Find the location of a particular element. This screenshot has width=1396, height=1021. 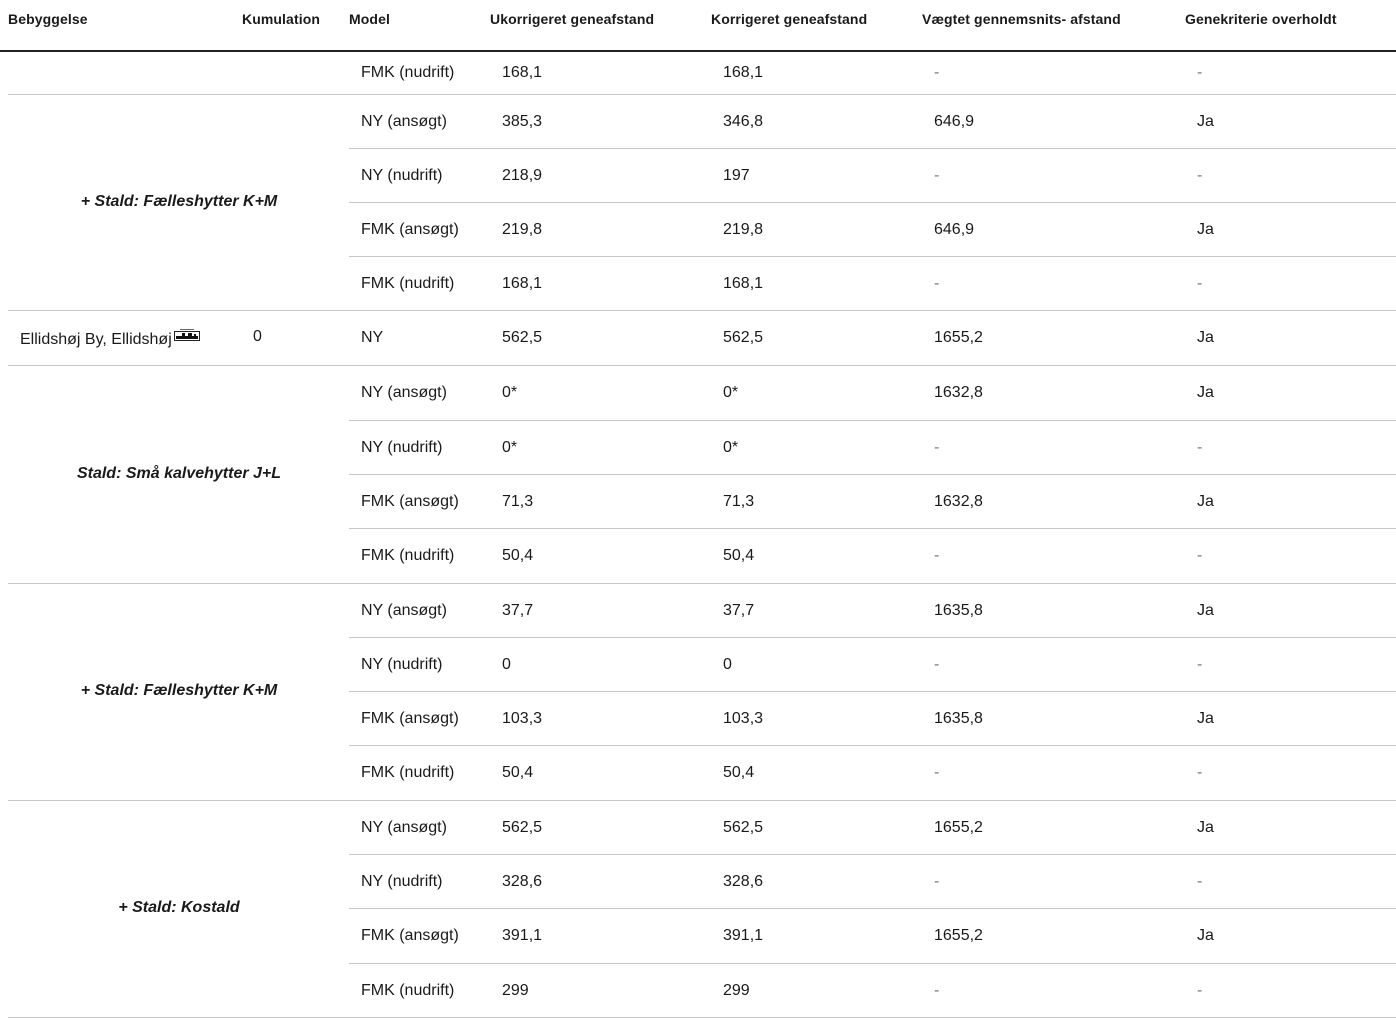

cell-korr: 103,3 is located at coordinates (743, 718).